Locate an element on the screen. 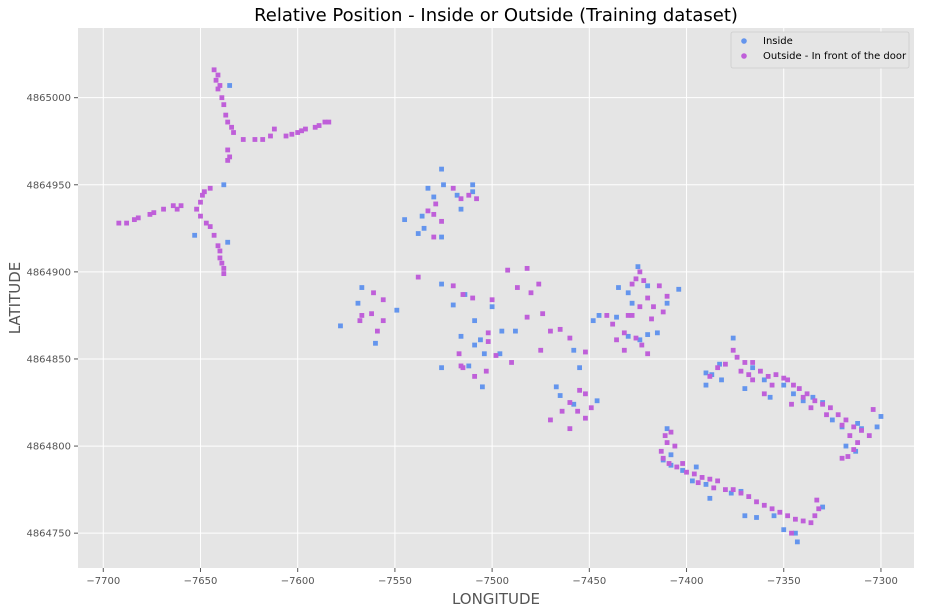 The image size is (925, 613). x-axis-label: LONGITUDE is located at coordinates (496, 599).